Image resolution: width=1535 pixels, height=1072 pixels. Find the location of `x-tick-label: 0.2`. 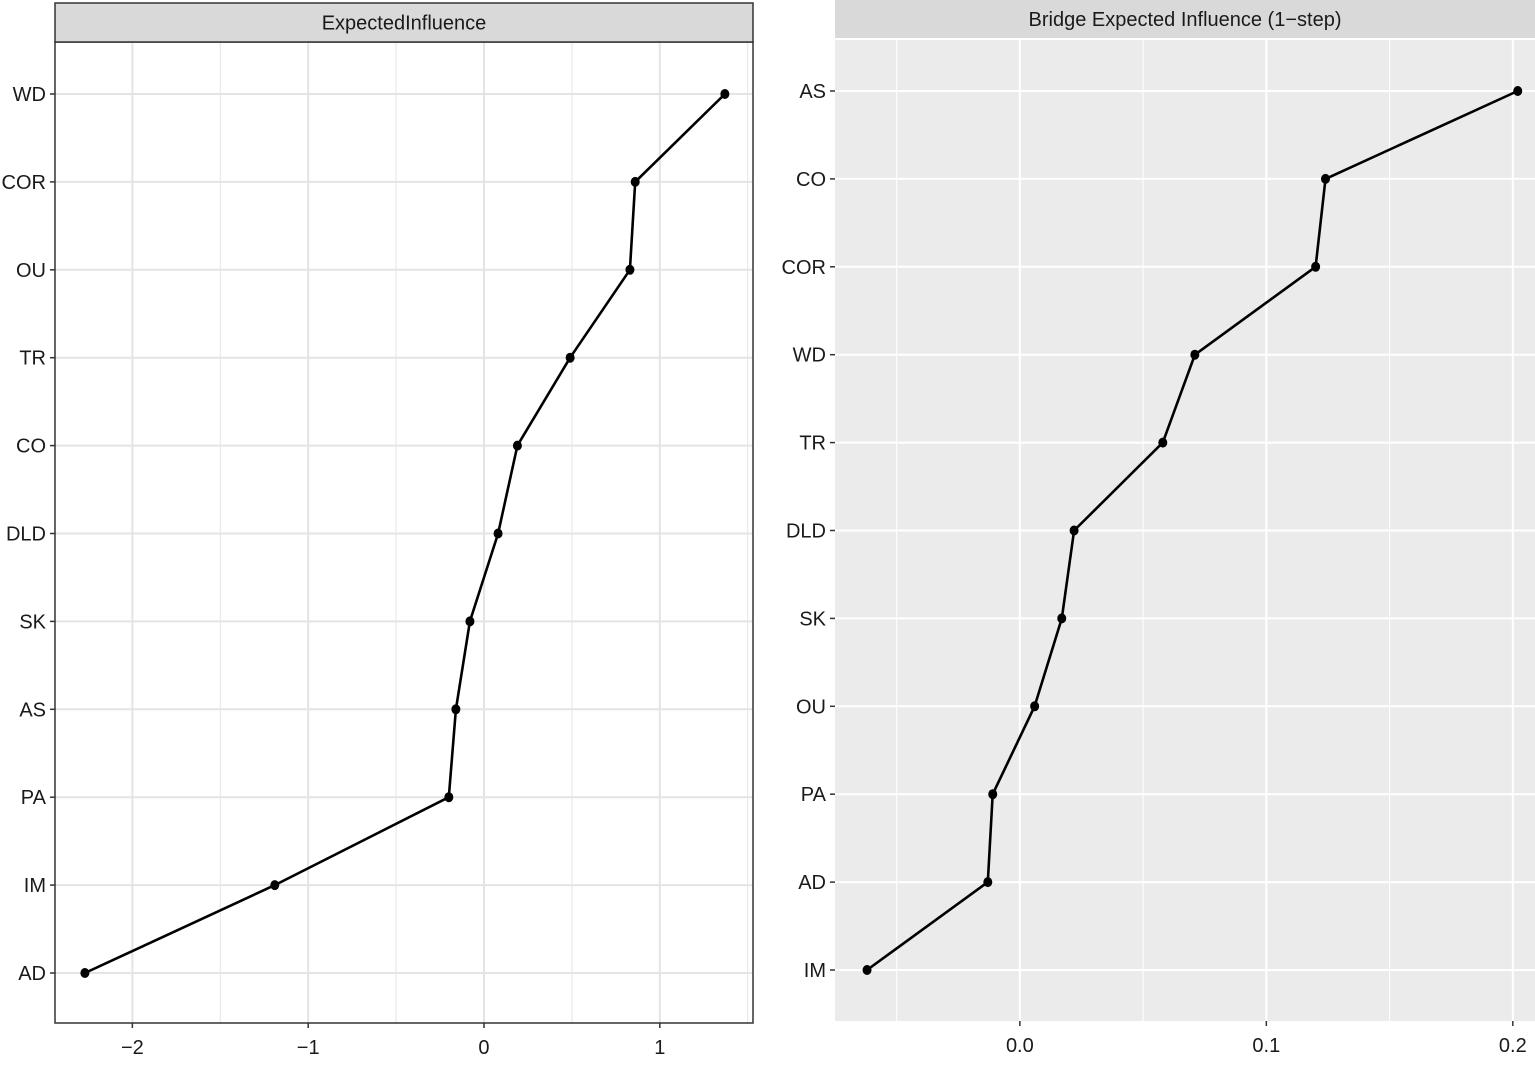

x-tick-label: 0.2 is located at coordinates (1513, 1046).